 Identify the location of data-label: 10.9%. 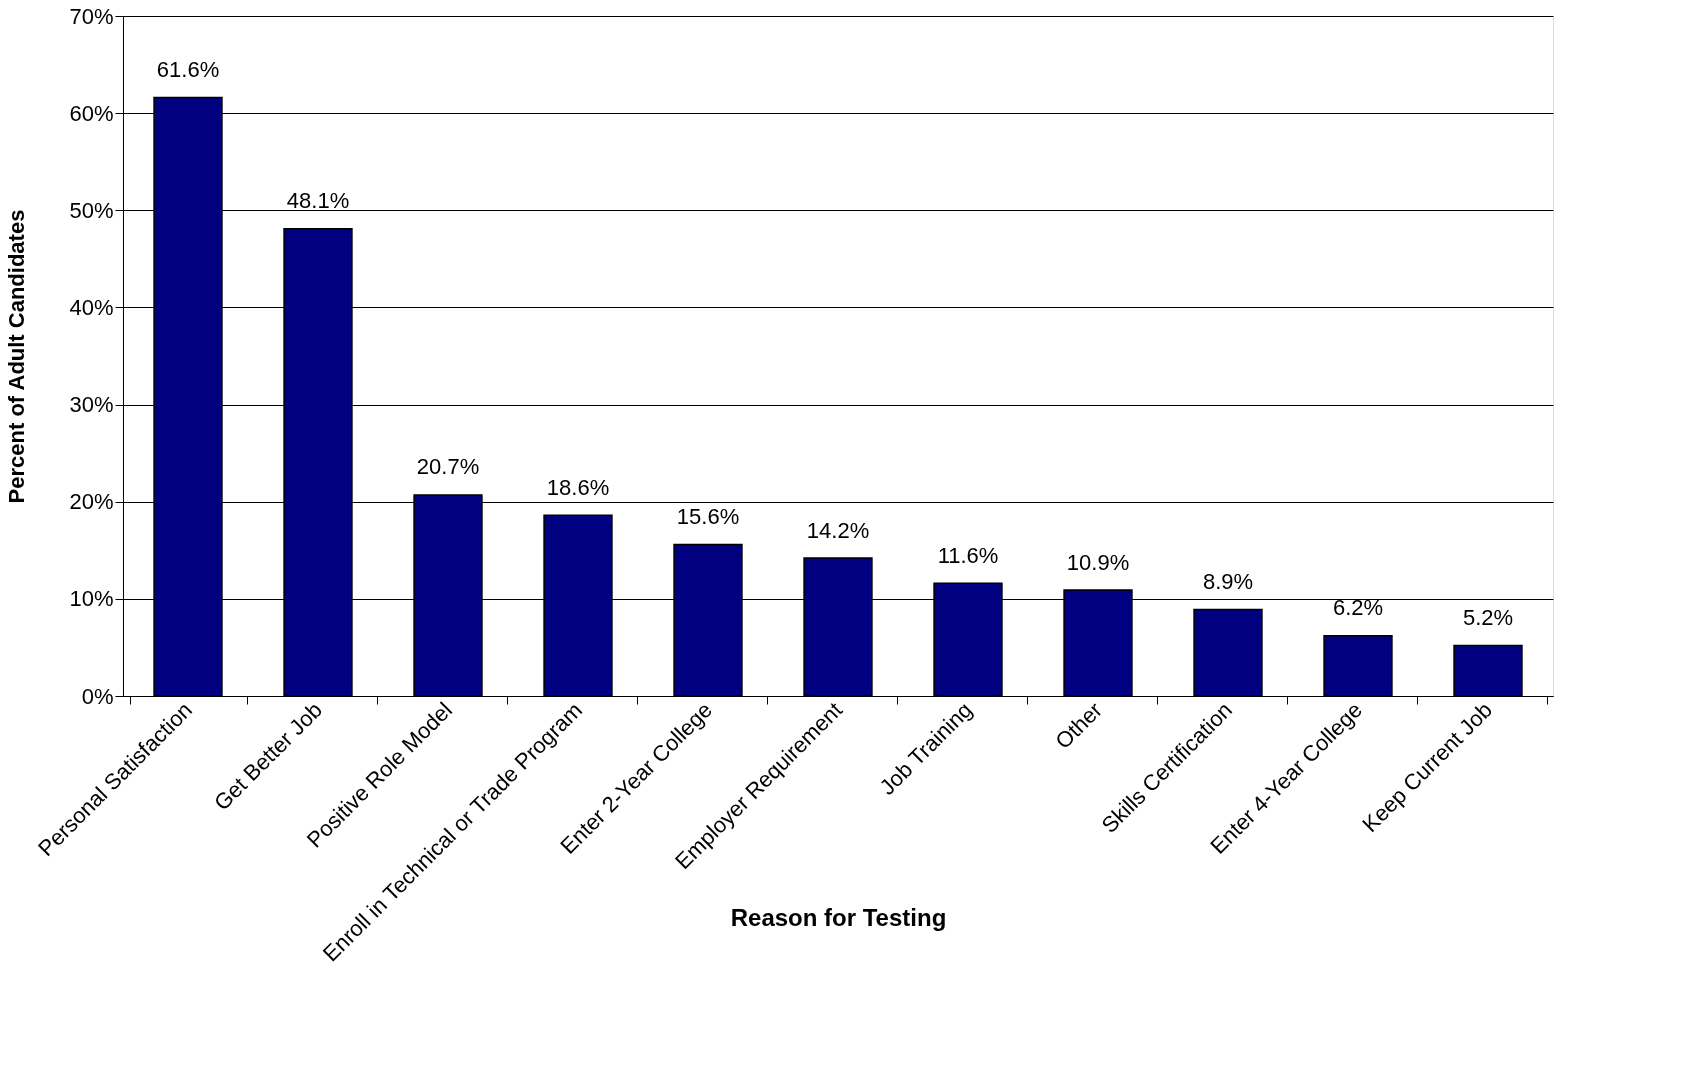
(1098, 562).